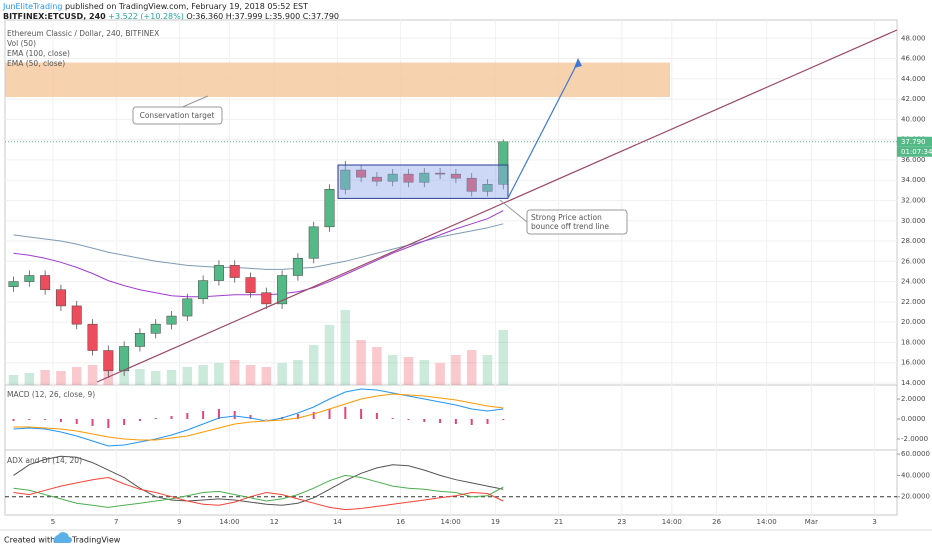 This screenshot has width=932, height=554. What do you see at coordinates (874, 522) in the screenshot?
I see `x-tick-label: 3` at bounding box center [874, 522].